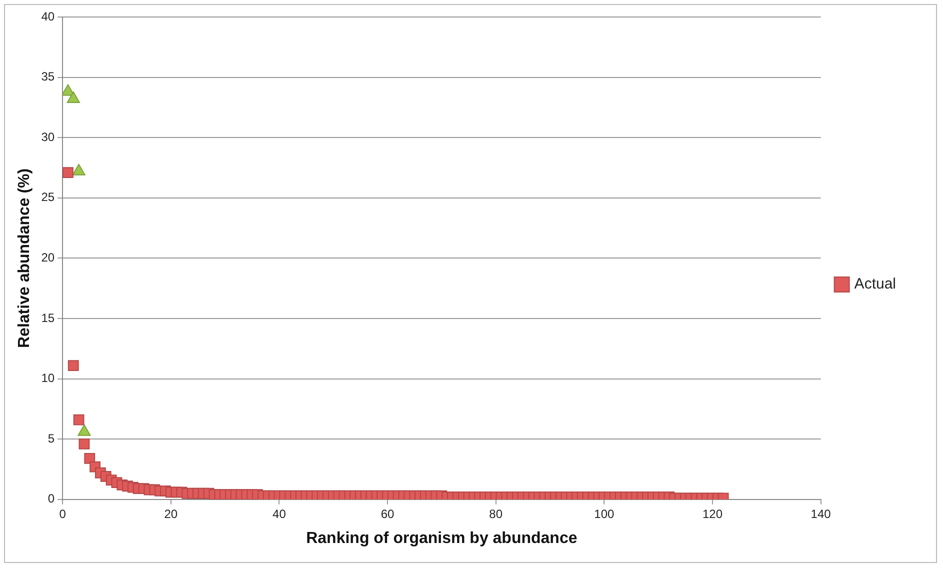  What do you see at coordinates (875, 284) in the screenshot?
I see `legend-label: Actual` at bounding box center [875, 284].